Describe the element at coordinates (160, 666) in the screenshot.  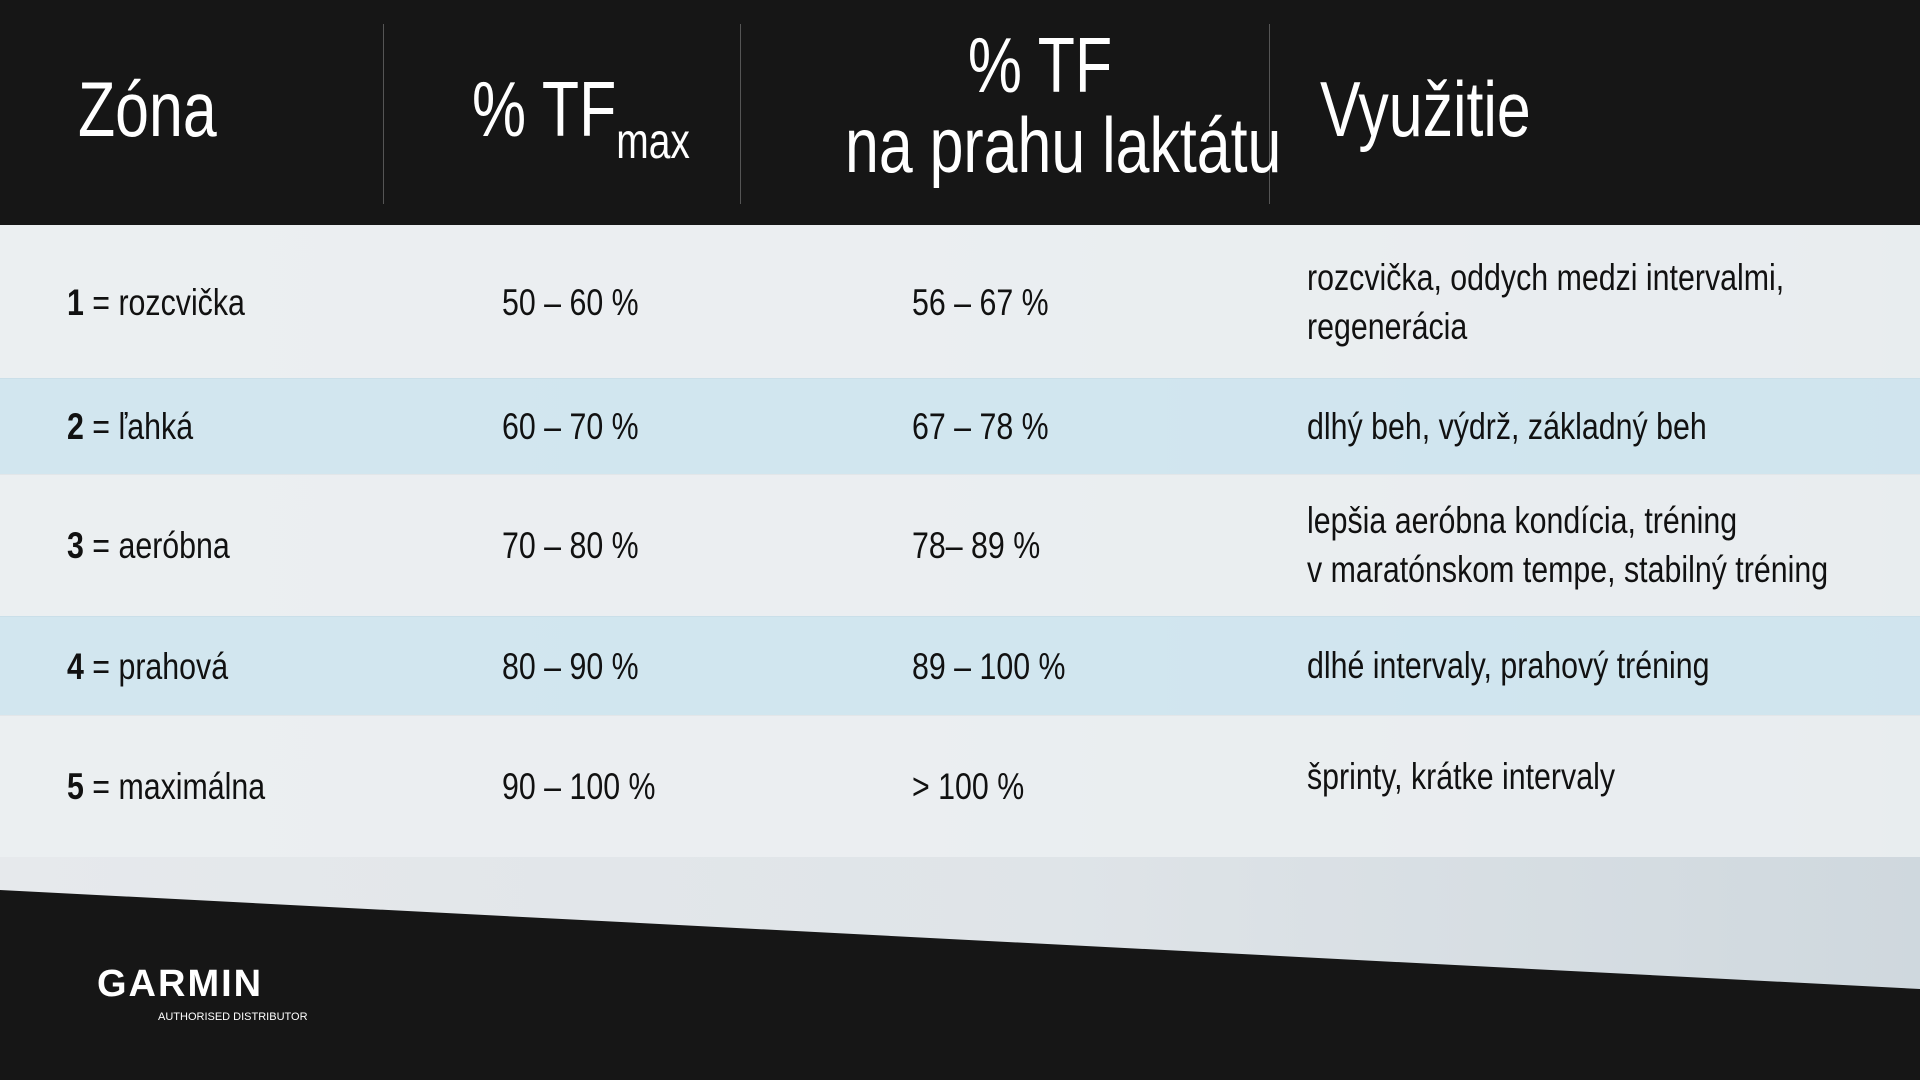
I see `zone-name: = prahová` at that location.